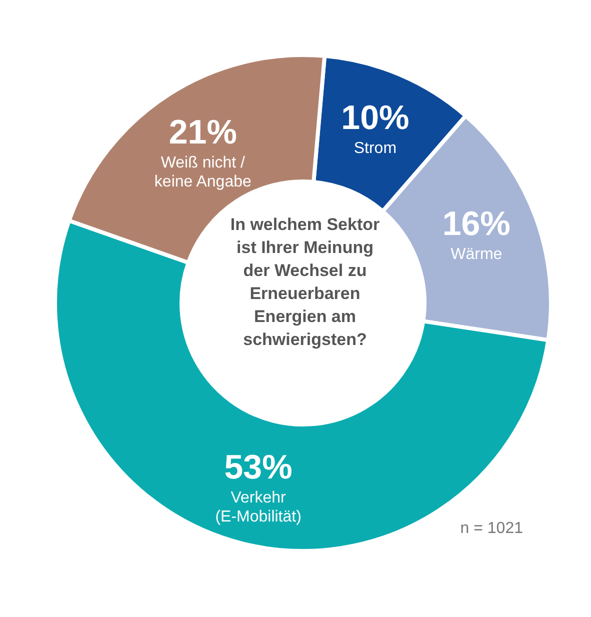 The height and width of the screenshot is (617, 591). What do you see at coordinates (258, 467) in the screenshot?
I see `data-label: 53%` at bounding box center [258, 467].